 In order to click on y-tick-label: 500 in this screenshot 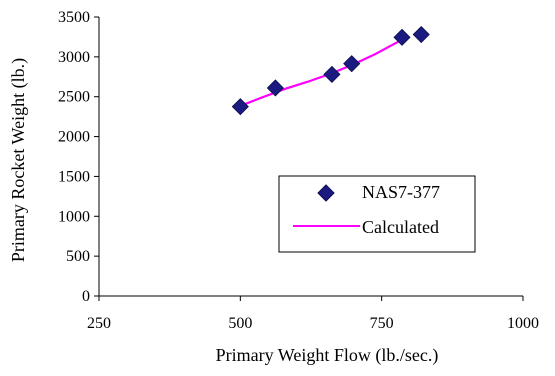, I will do `click(78, 256)`.